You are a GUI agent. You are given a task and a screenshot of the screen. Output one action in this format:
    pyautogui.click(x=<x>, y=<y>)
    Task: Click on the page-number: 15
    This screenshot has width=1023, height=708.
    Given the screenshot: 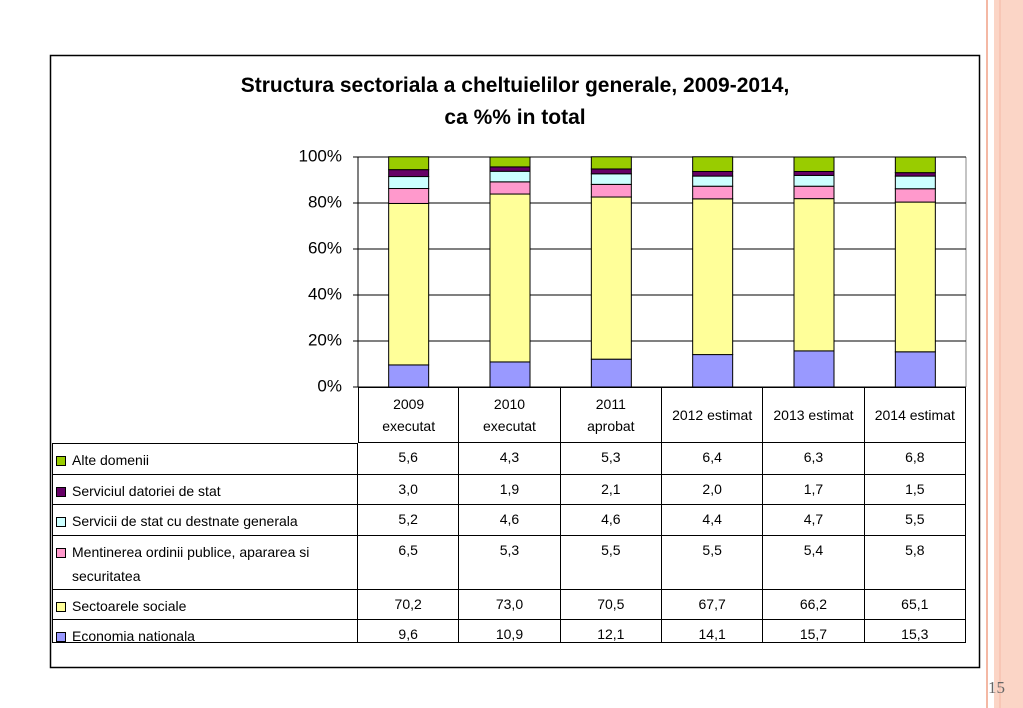 What is the action you would take?
    pyautogui.click(x=996, y=687)
    